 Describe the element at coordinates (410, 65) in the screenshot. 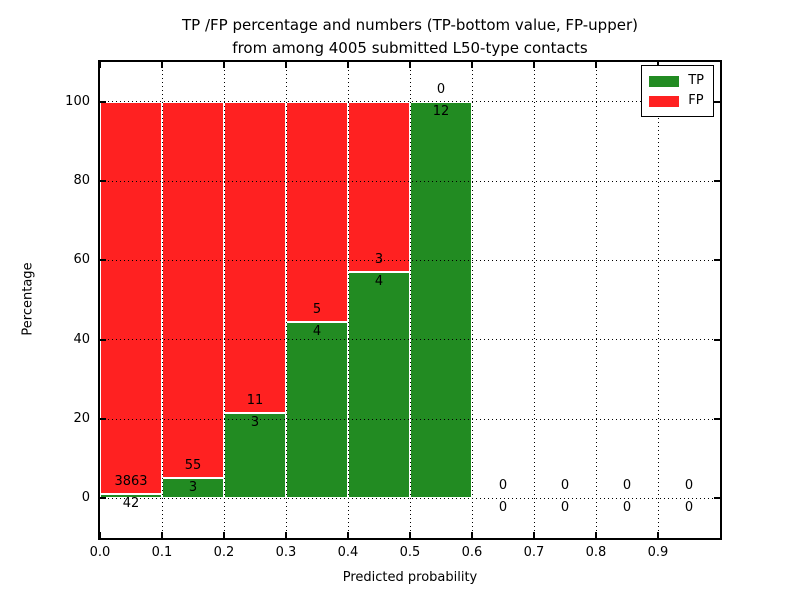

I see `xtick-mark-top-0.5` at that location.